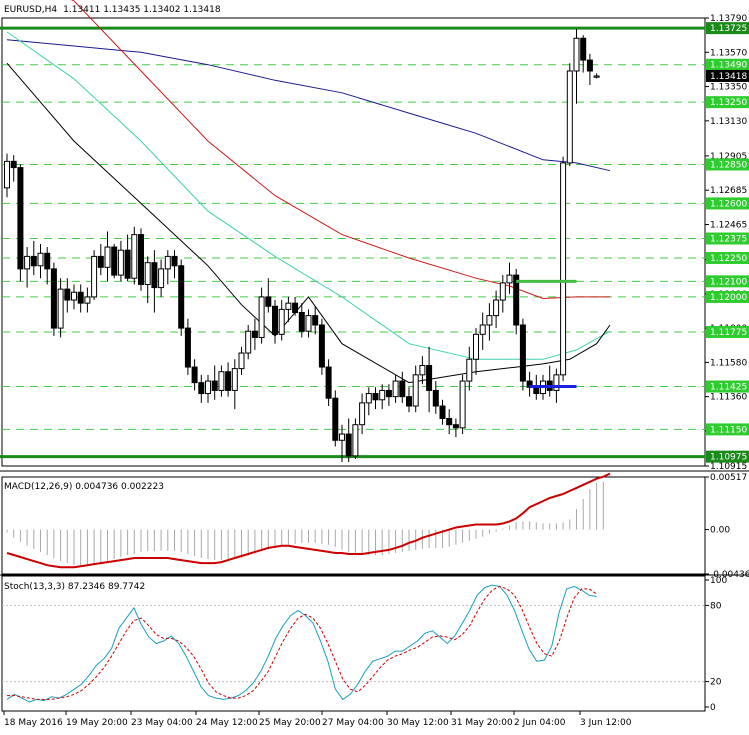 The width and height of the screenshot is (749, 735). Describe the element at coordinates (606, 723) in the screenshot. I see `time-tick-label: 3 Jun 12:00` at that location.